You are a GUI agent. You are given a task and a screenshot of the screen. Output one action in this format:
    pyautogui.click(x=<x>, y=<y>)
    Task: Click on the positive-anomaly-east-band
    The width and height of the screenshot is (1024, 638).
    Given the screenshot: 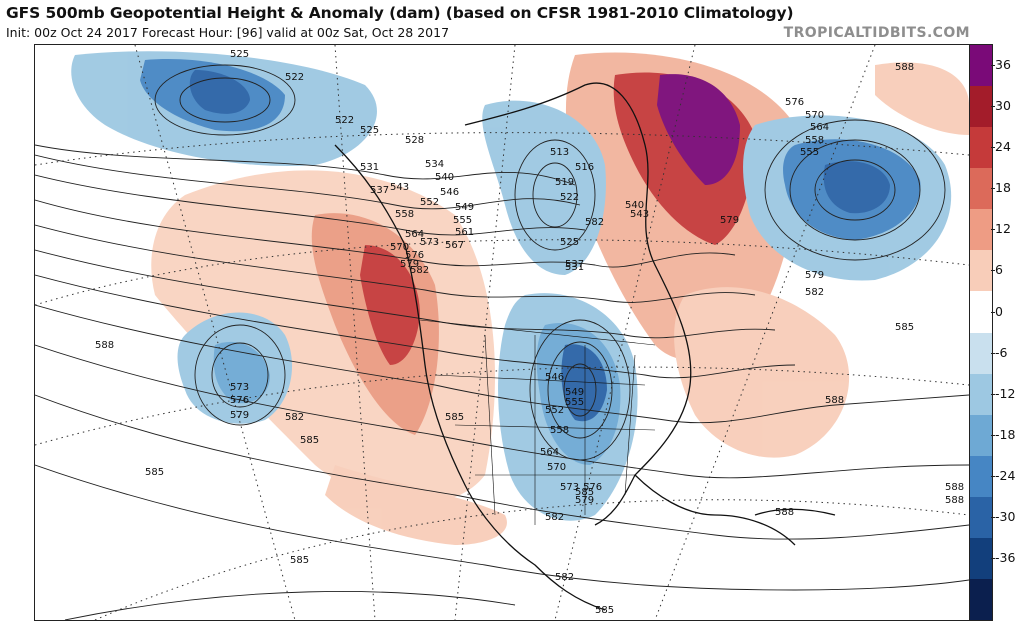 What is the action you would take?
    pyautogui.click(x=922, y=98)
    